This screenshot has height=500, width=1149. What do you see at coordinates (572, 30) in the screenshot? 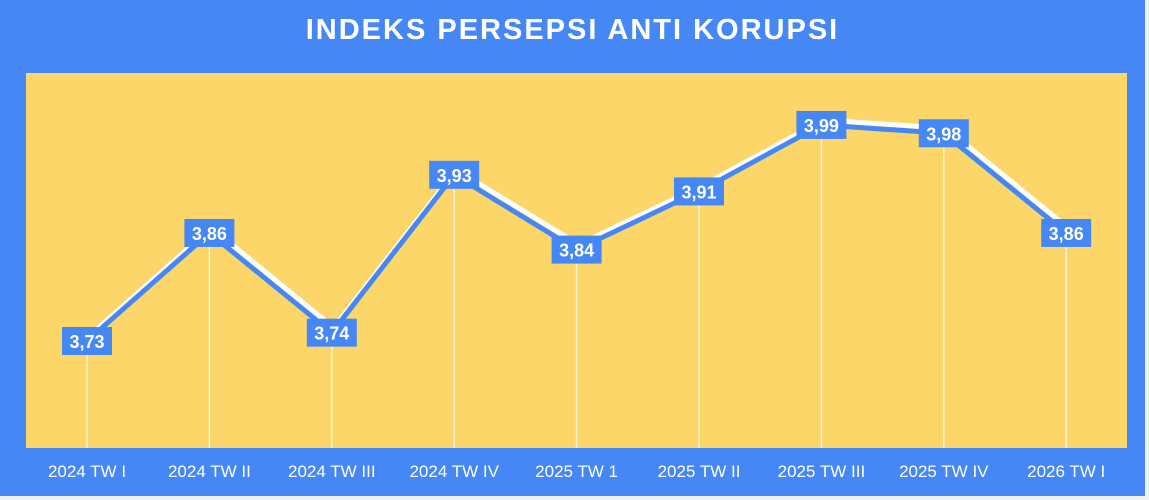
I see `chart-title: INDEKS PERSEPSI ANTI KORUPSI` at bounding box center [572, 30].